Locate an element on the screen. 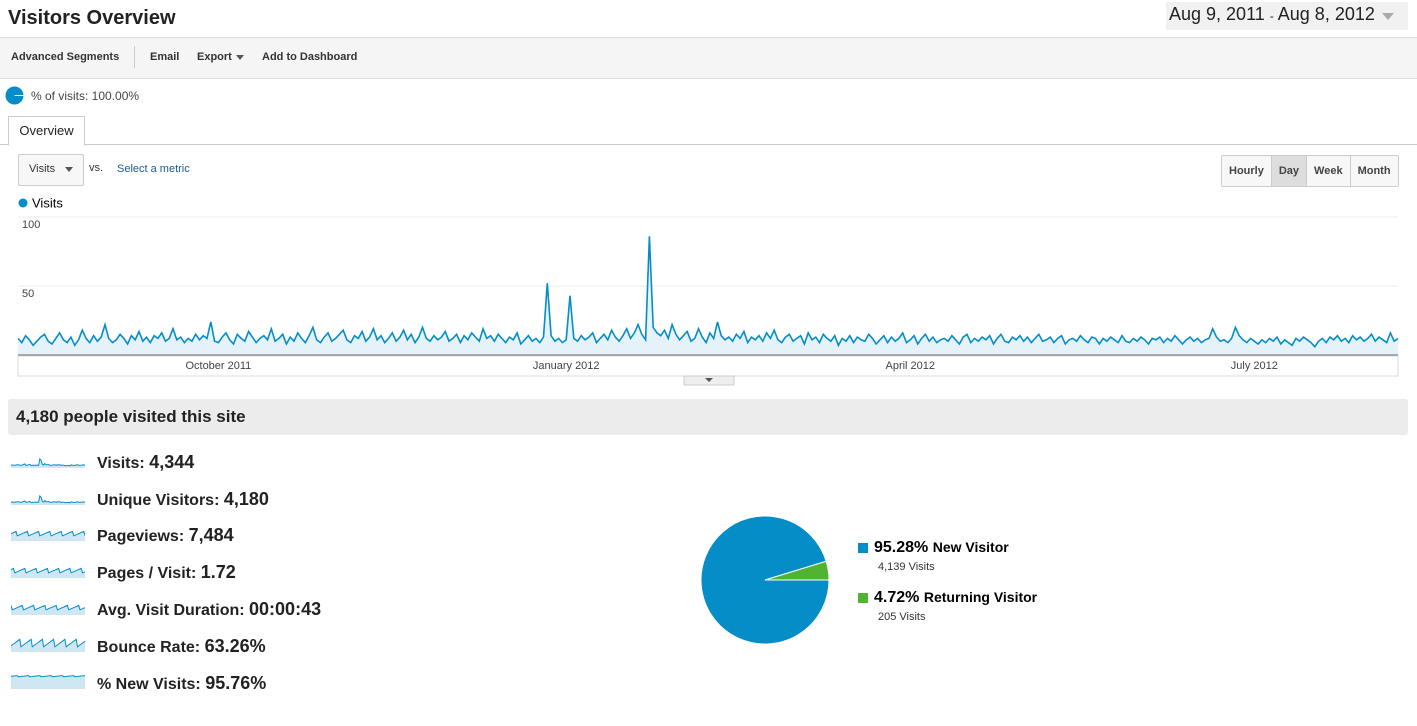 The image size is (1417, 726). metric-label: Pages / Visit: is located at coordinates (147, 573).